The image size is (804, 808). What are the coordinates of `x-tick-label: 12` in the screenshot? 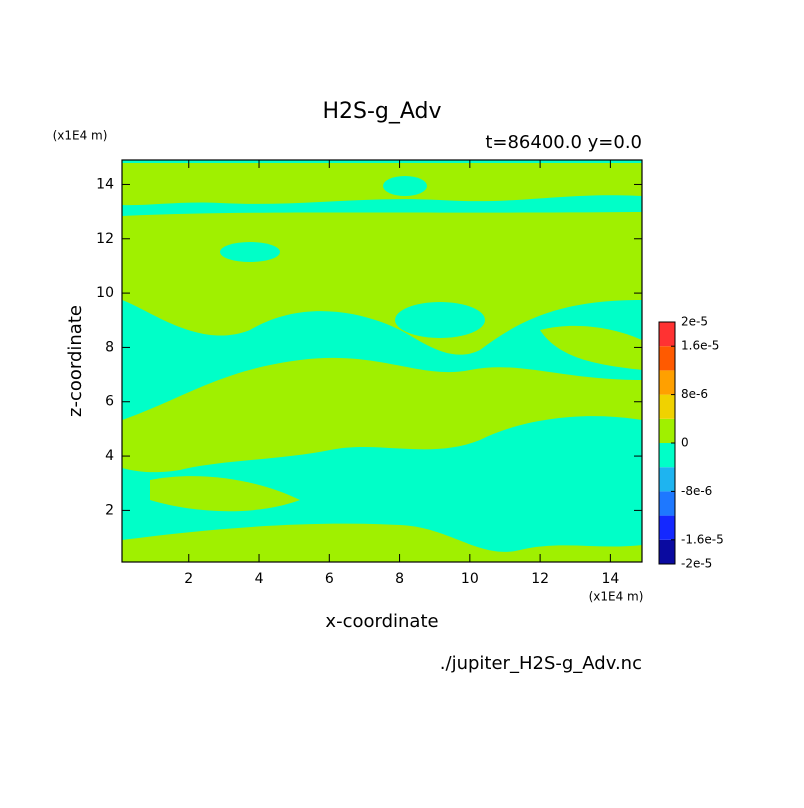 It's located at (540, 579).